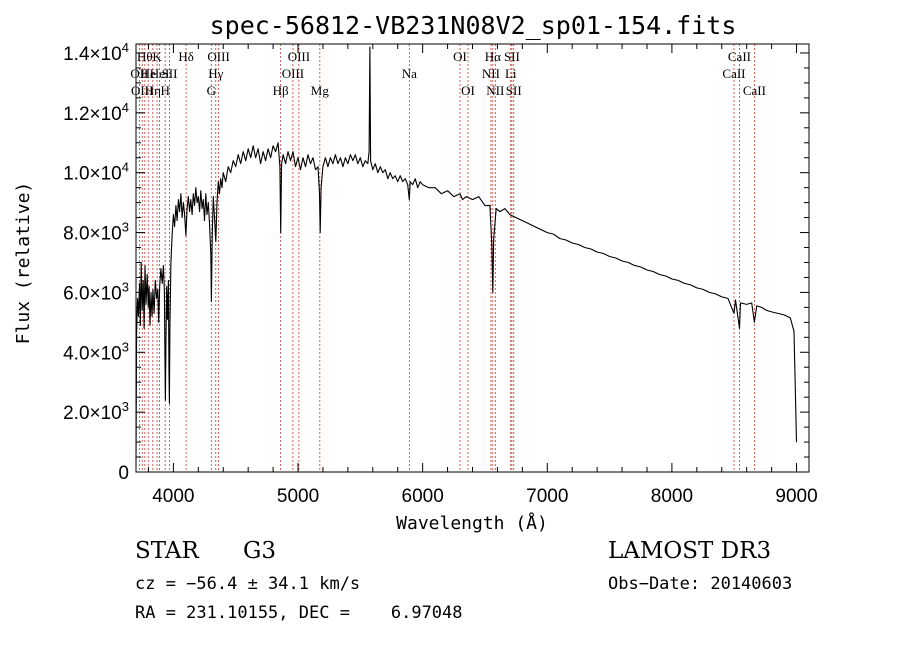  What do you see at coordinates (511, 73) in the screenshot?
I see `line-label: Li` at bounding box center [511, 73].